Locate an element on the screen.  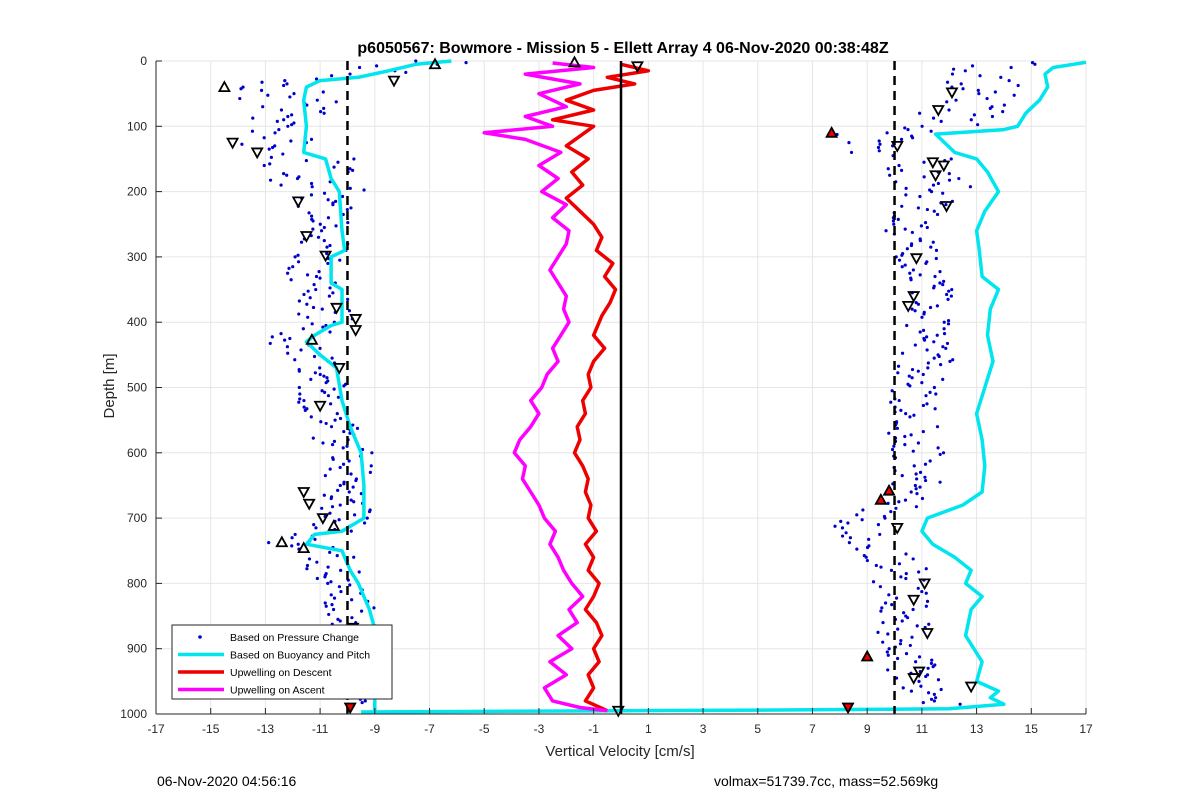
upwelling-descent-line is located at coordinates (600, 387).